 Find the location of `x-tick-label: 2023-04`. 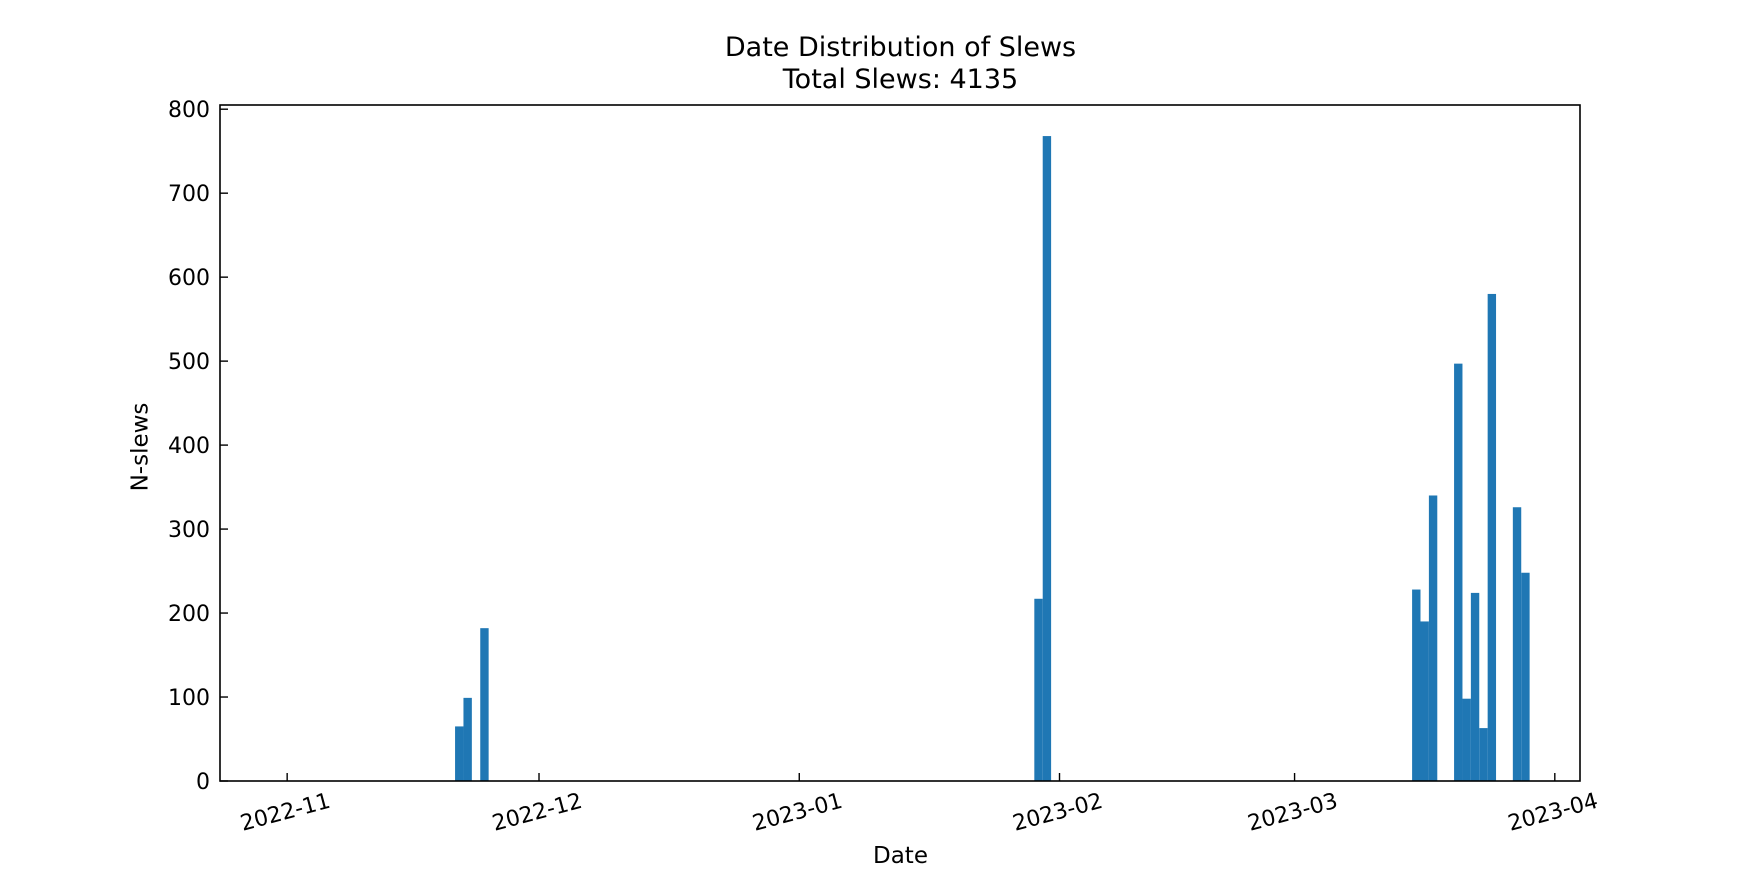

x-tick-label: 2023-04 is located at coordinates (1553, 813).